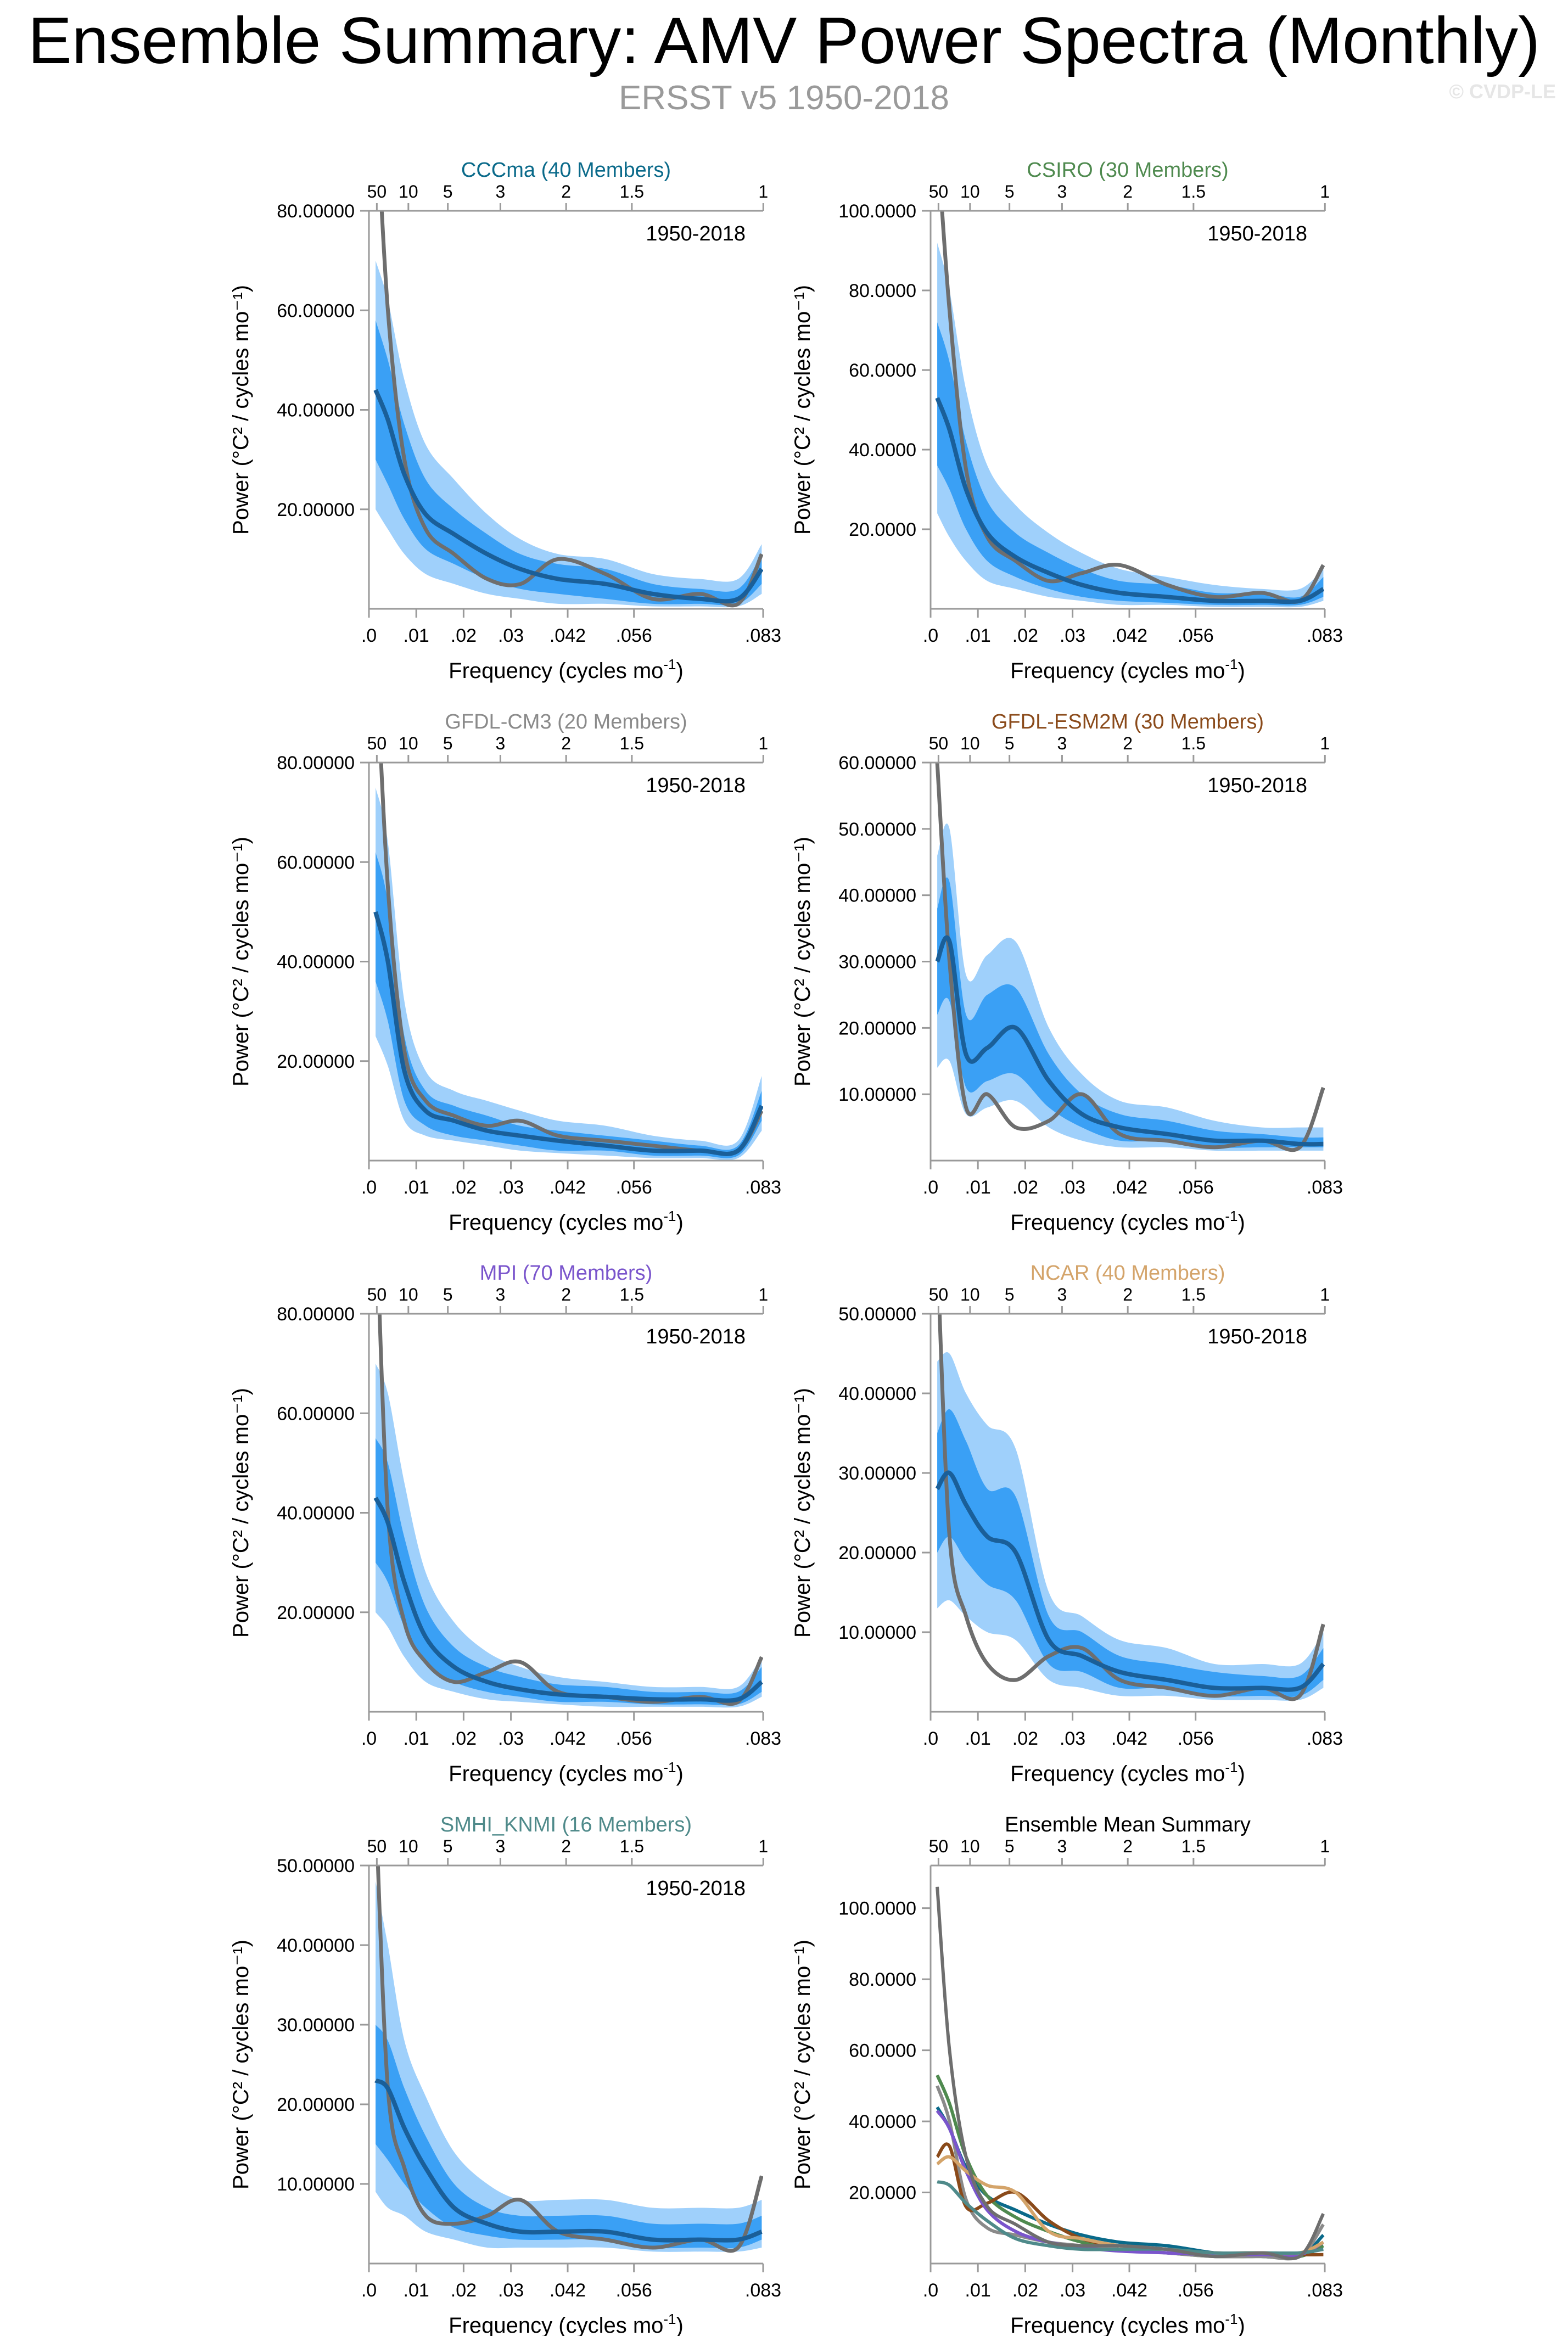  Describe the element at coordinates (1502, 91) in the screenshot. I see `copyright-mark: © CVDP-LE` at that location.